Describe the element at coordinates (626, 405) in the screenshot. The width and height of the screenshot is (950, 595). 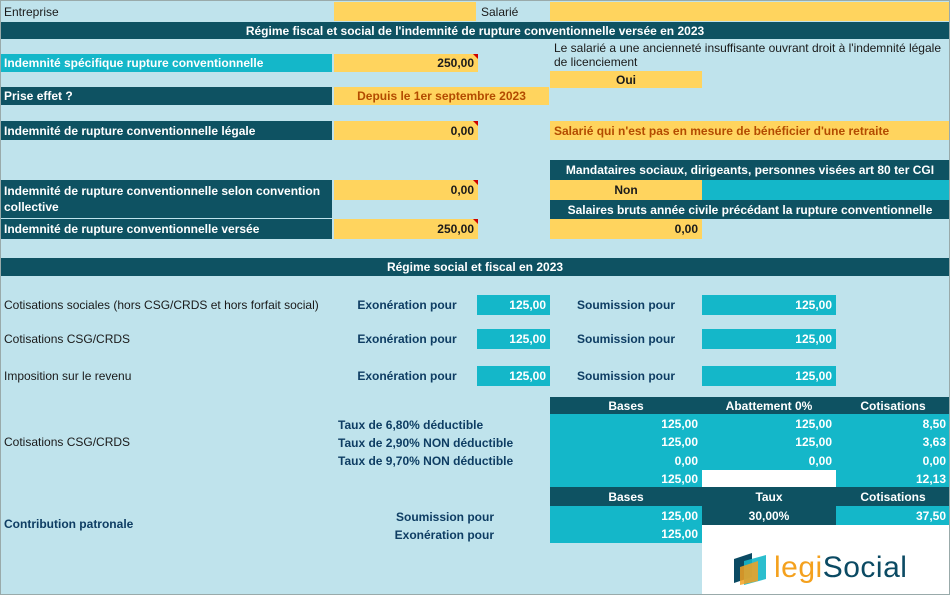
I see `csg-header-bases: Bases` at that location.